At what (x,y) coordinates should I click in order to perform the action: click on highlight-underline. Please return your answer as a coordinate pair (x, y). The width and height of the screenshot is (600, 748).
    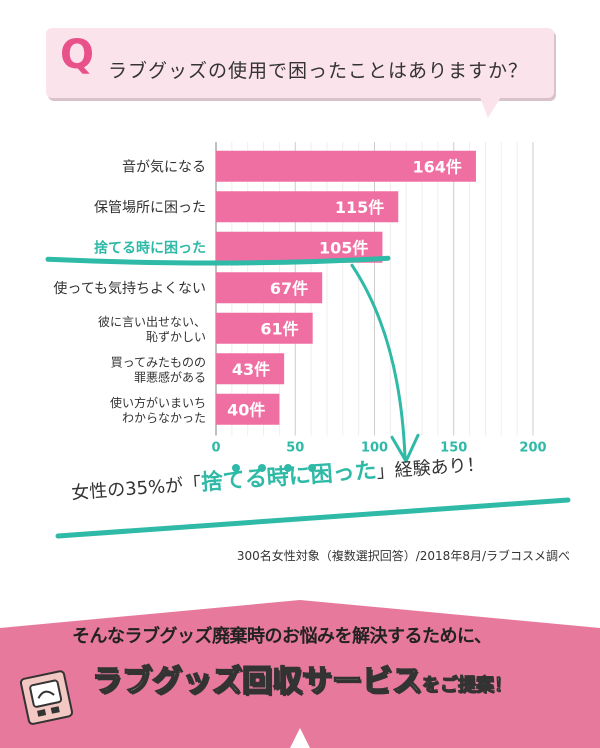
    Looking at the image, I should click on (218, 260).